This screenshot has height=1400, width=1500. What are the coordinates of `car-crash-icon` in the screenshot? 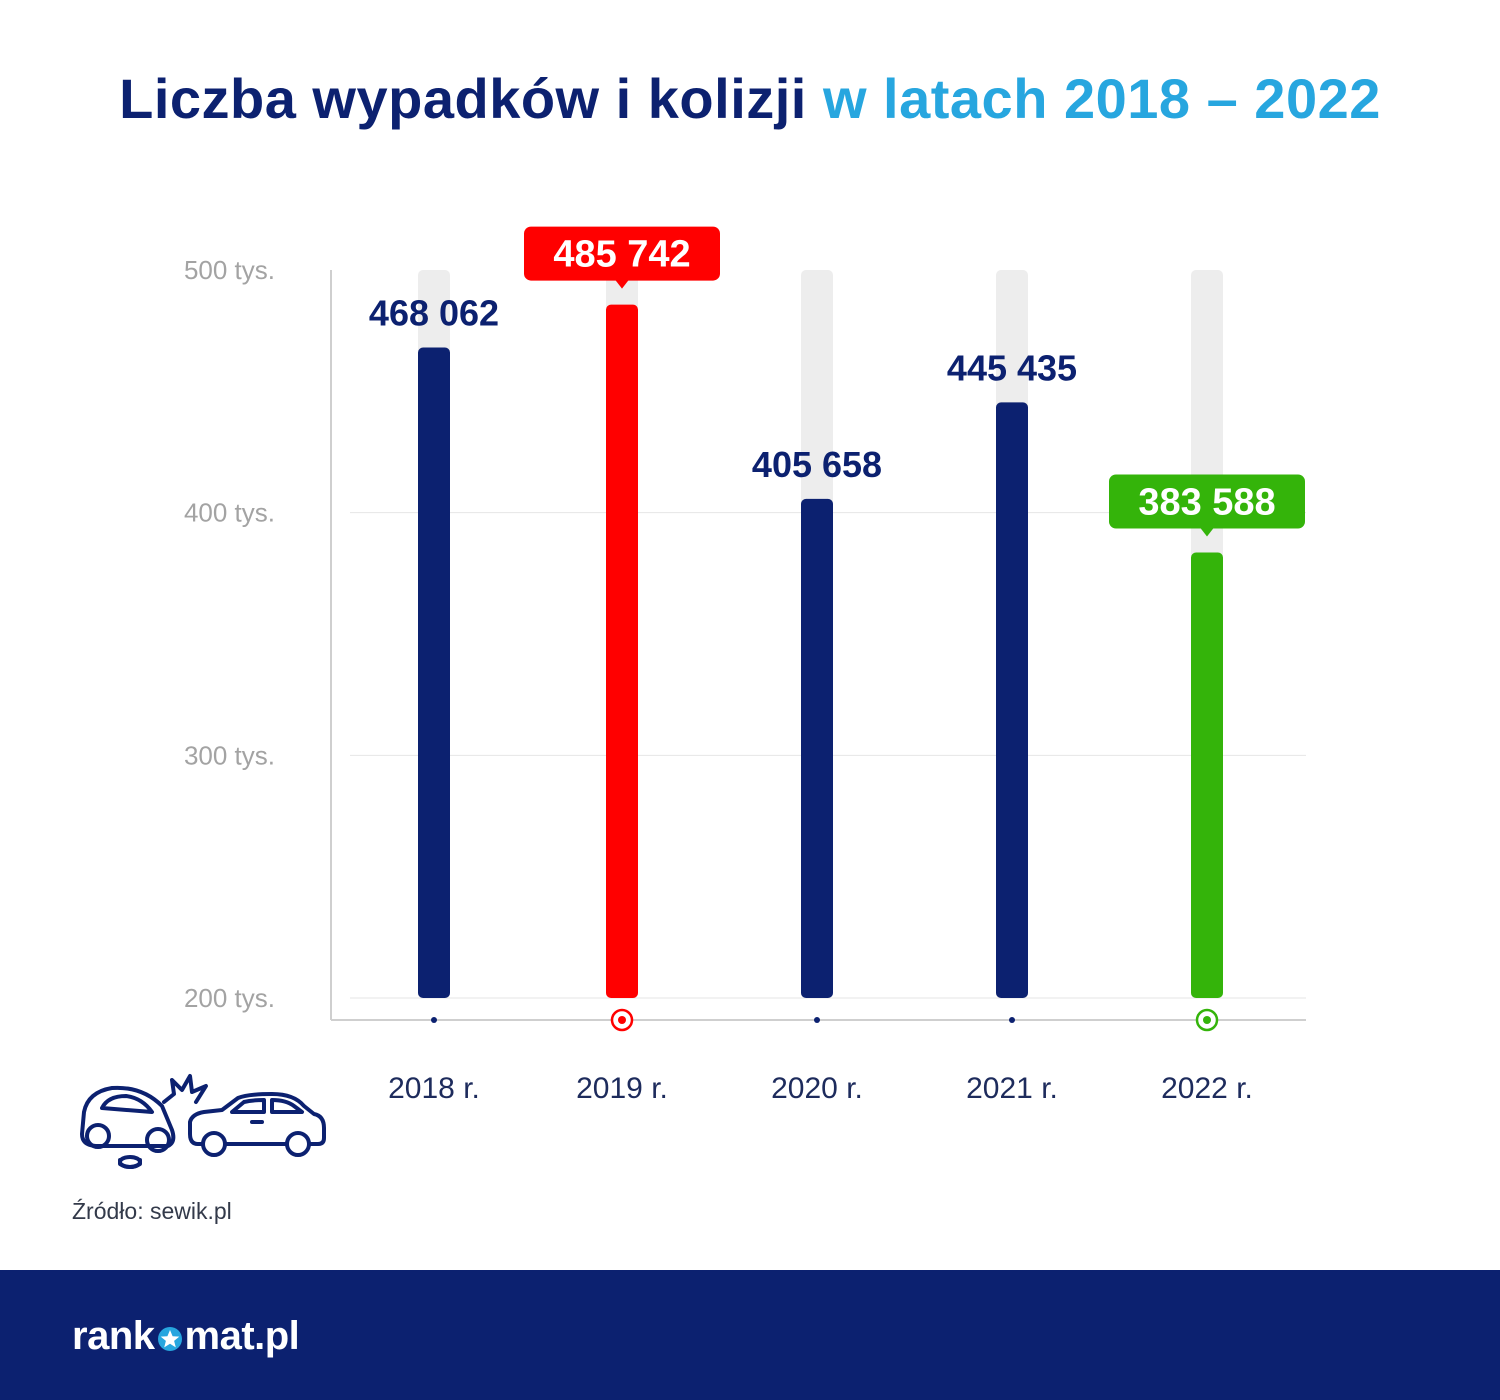 It's located at (203, 1121).